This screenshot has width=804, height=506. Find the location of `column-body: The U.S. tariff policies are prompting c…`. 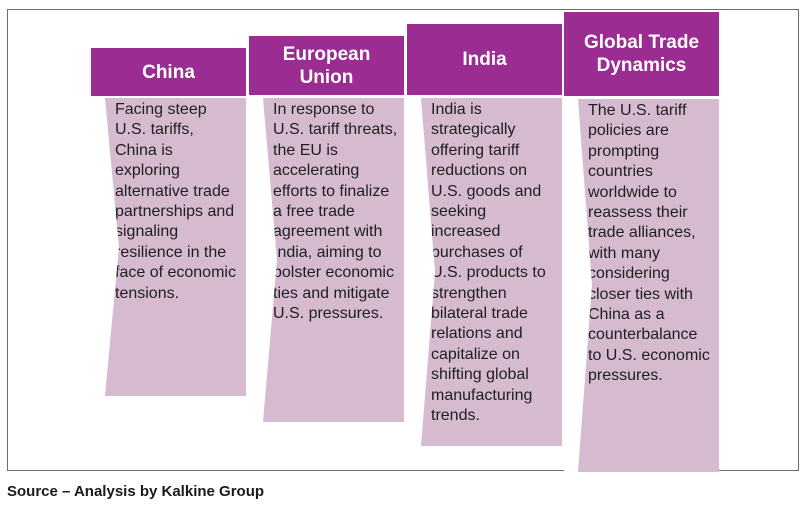

column-body: The U.S. tariff policies are prompting c… is located at coordinates (641, 285).